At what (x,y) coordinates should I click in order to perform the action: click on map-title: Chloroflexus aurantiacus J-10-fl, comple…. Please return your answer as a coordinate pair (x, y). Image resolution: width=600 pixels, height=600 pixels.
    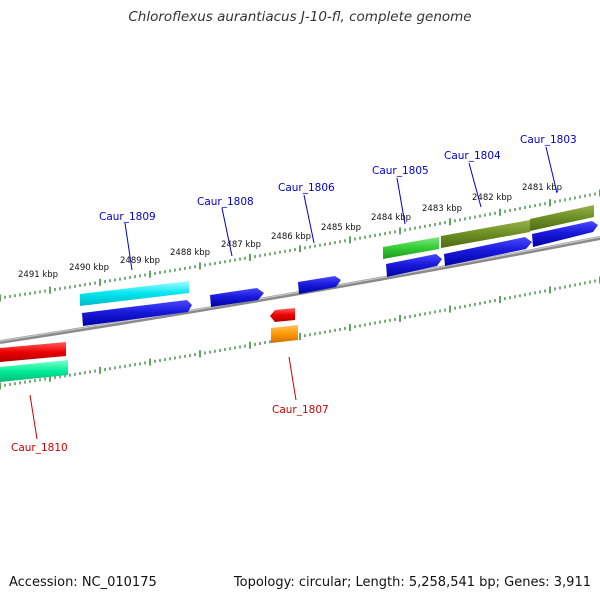
    Looking at the image, I should click on (300, 17).